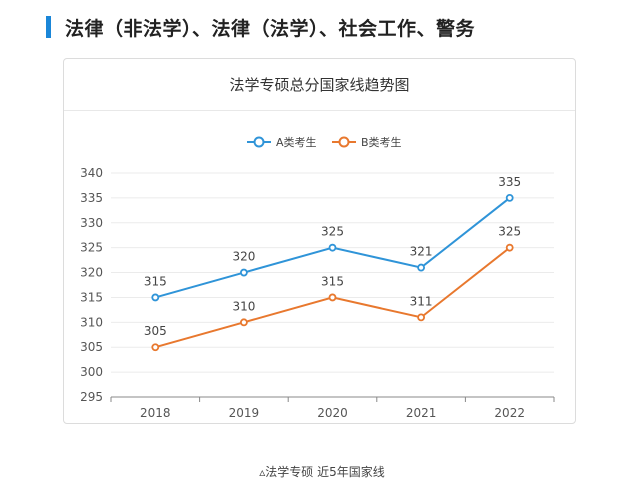 The image size is (644, 496). Describe the element at coordinates (332, 413) in the screenshot. I see `x-tick-label: 2020` at that location.